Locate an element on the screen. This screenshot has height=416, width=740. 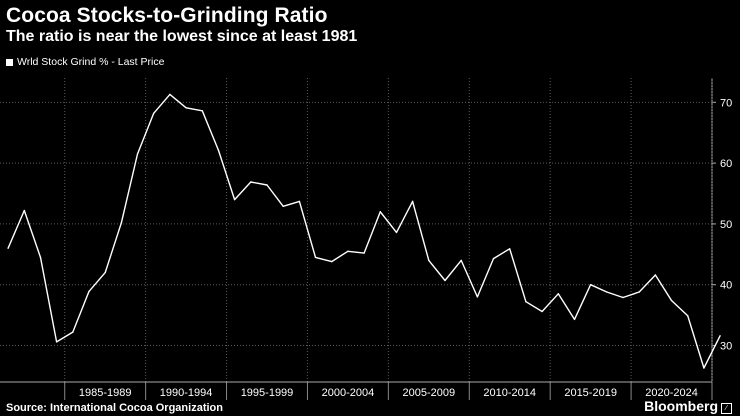
x-tick-label: 2020-2024 is located at coordinates (671, 393).